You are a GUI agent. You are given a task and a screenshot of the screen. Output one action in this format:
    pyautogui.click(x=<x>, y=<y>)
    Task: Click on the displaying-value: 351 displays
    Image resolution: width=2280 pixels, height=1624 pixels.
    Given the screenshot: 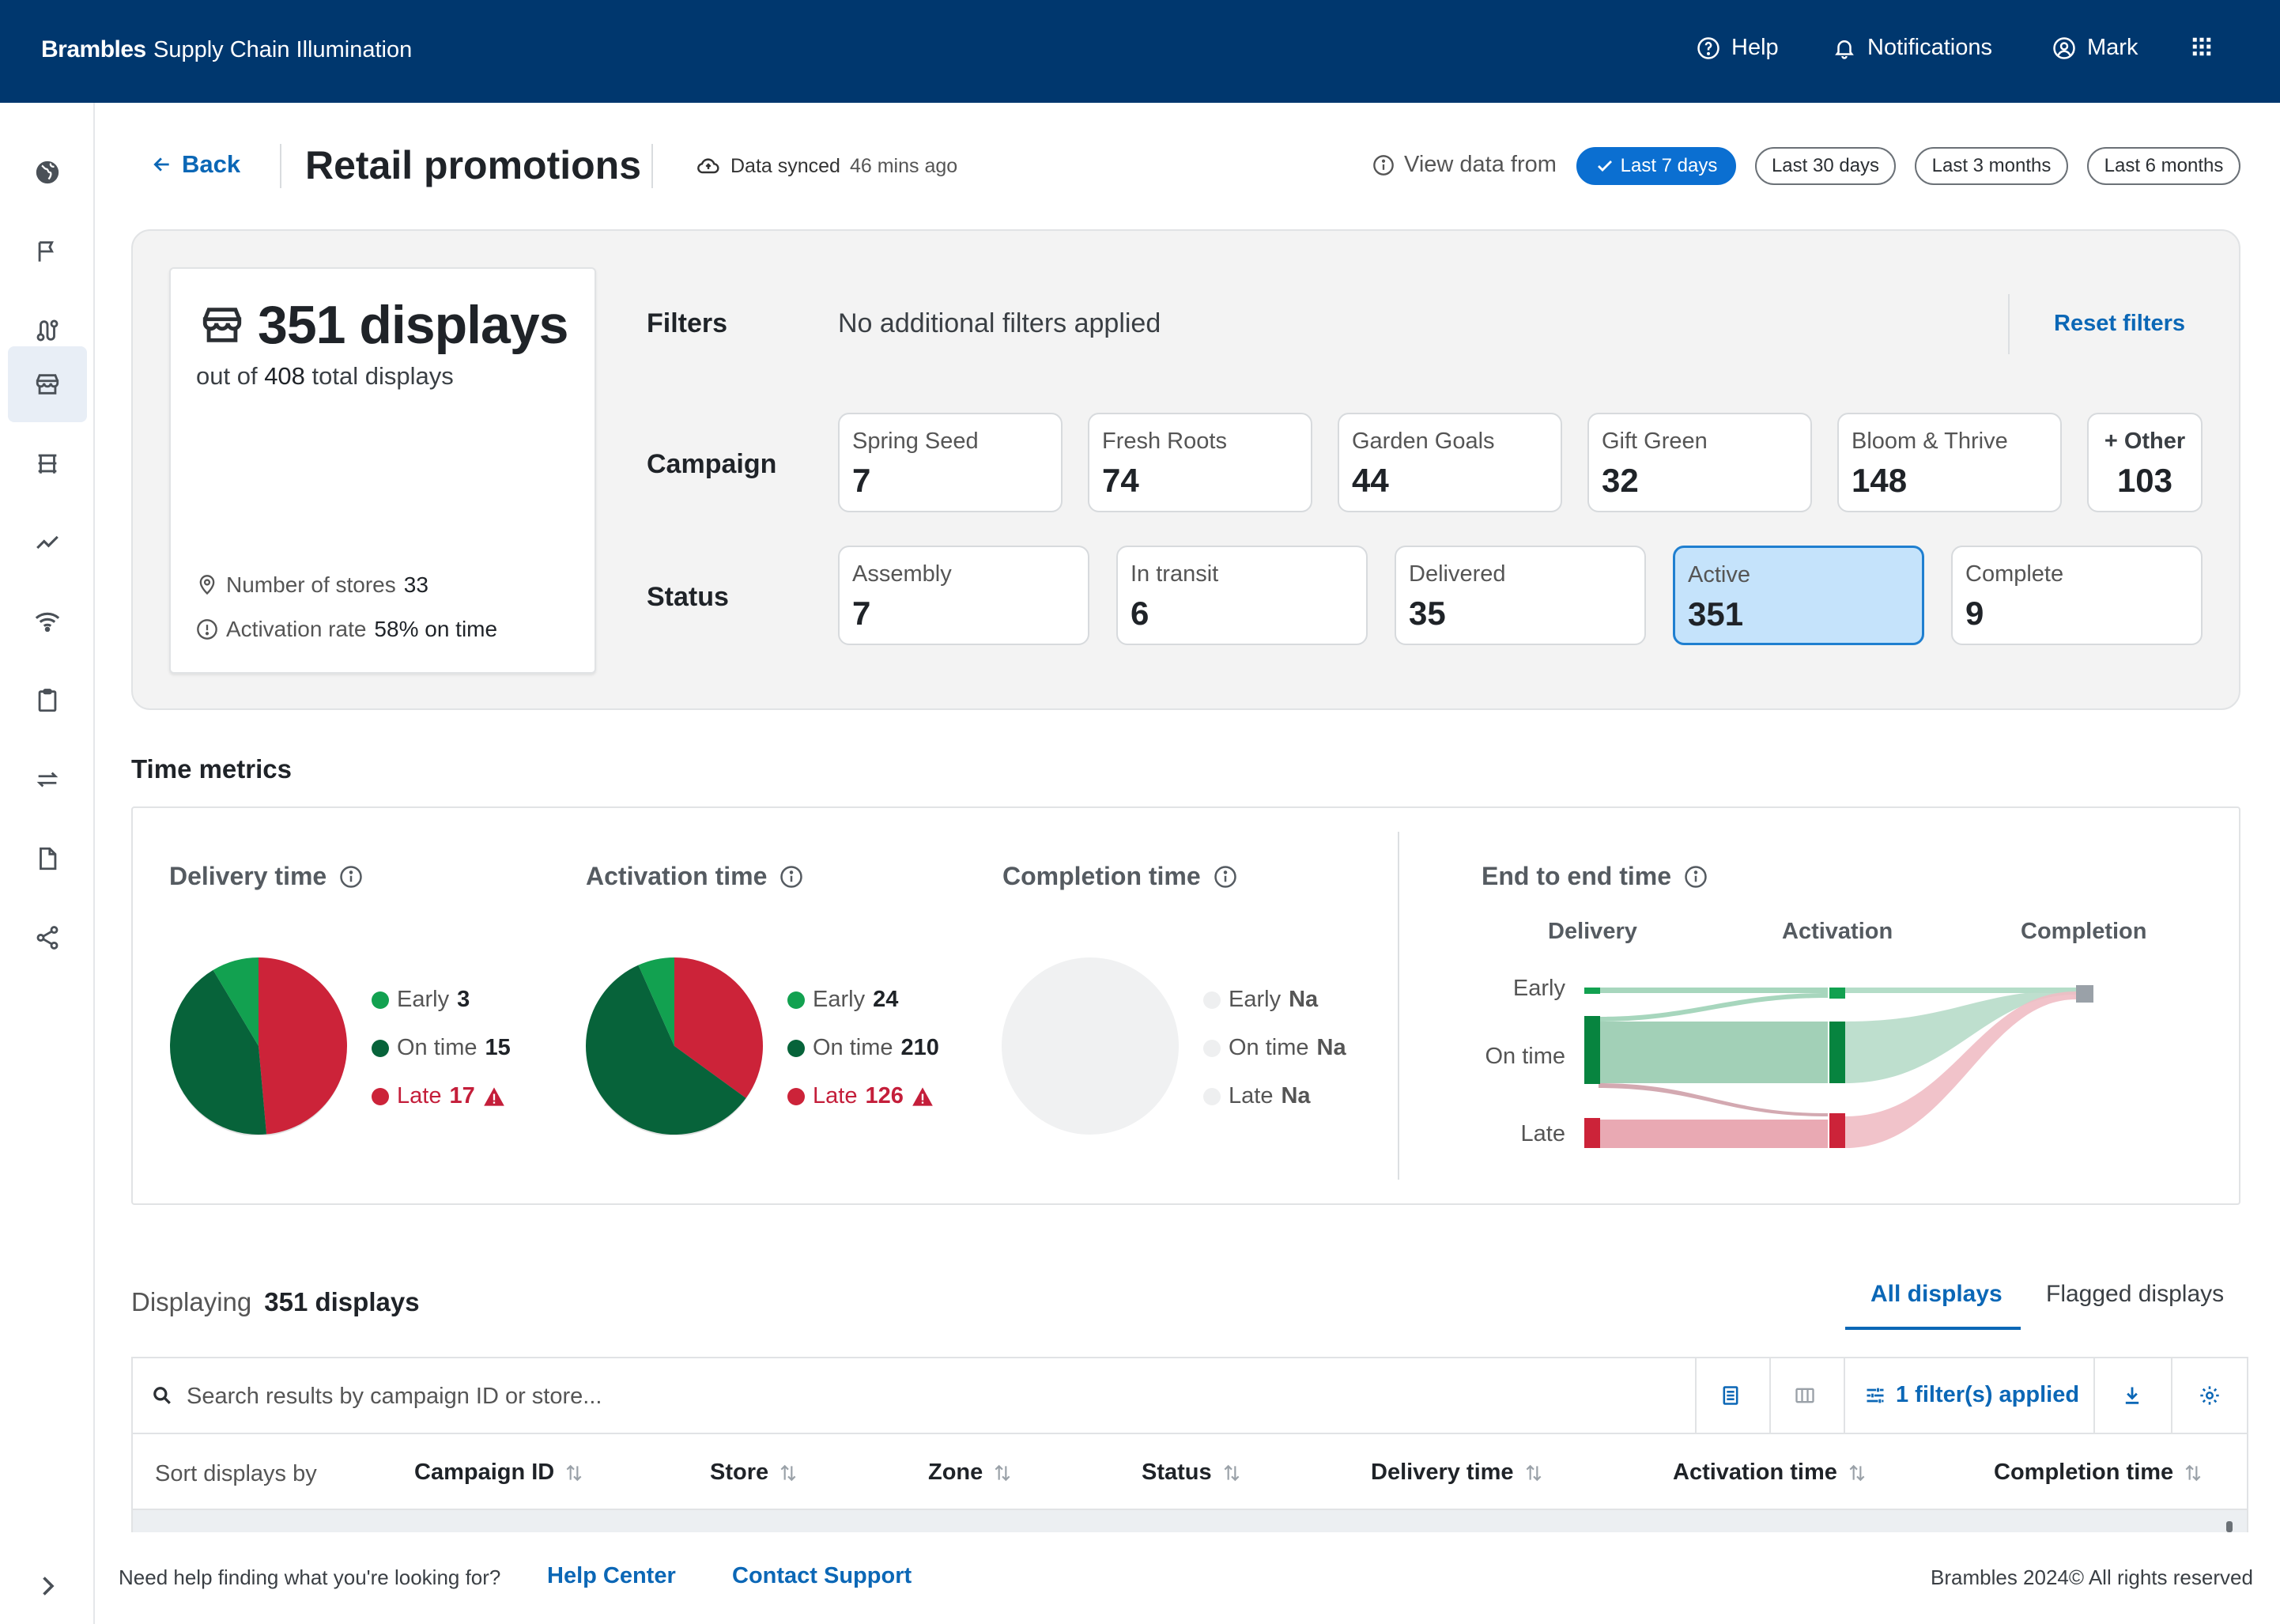 What is the action you would take?
    pyautogui.click(x=342, y=1301)
    